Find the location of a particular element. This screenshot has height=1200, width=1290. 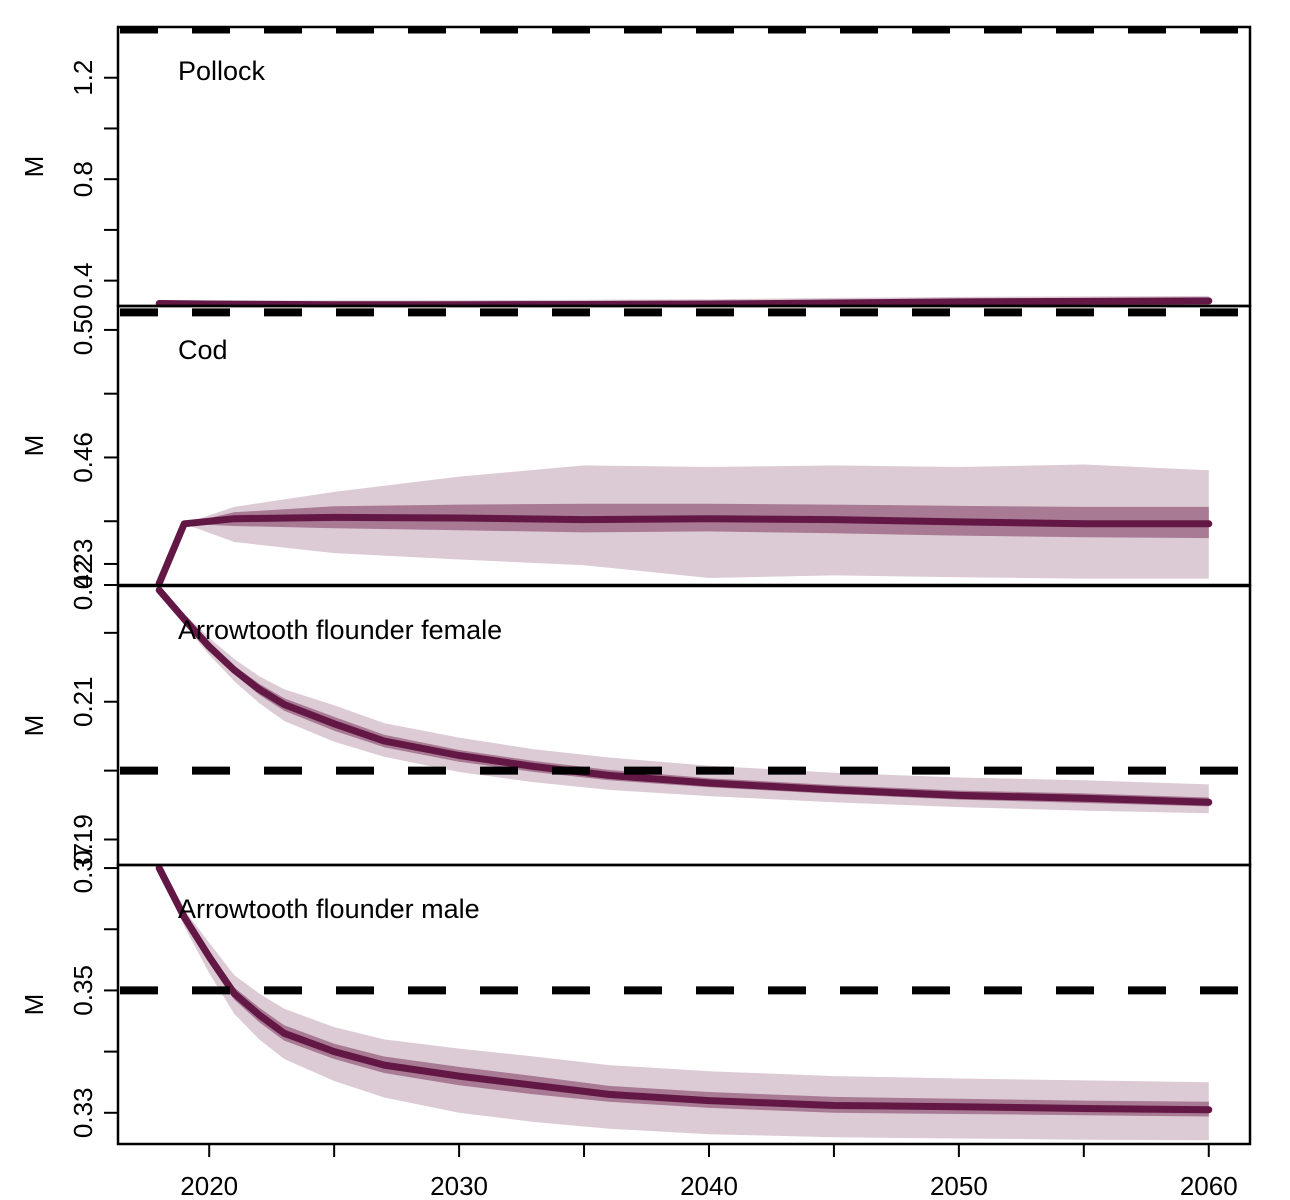

y-tick-label: 0.4 is located at coordinates (83, 281).